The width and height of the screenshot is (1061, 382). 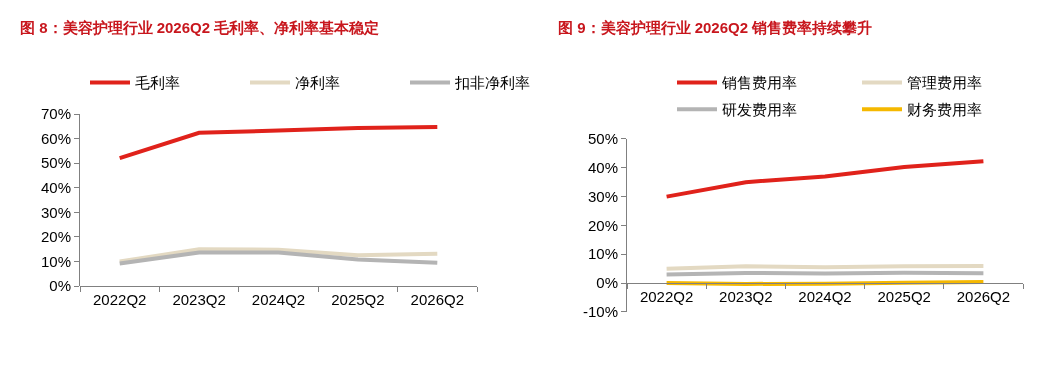 What do you see at coordinates (944, 83) in the screenshot?
I see `legend-label: 管理费用率` at bounding box center [944, 83].